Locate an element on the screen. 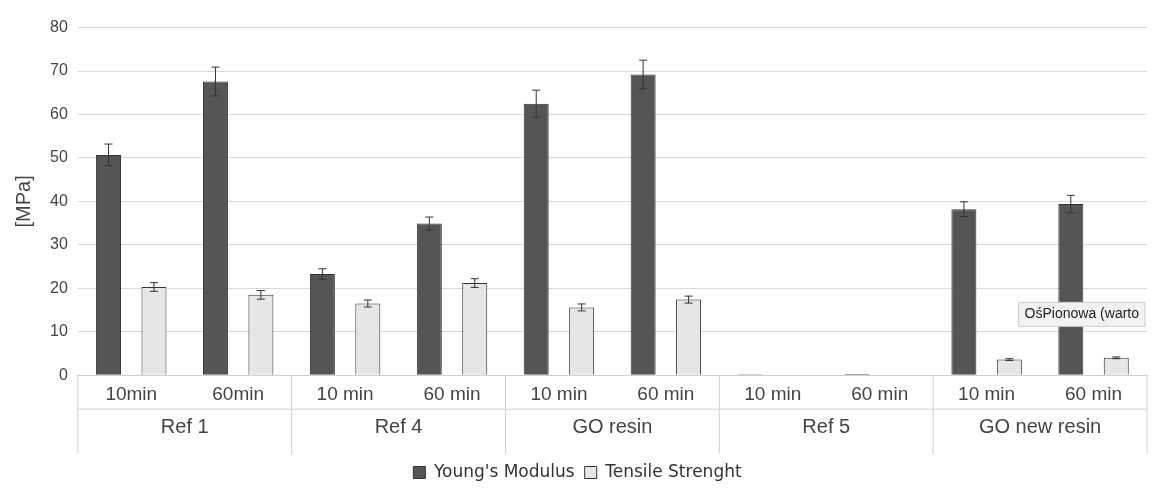 This screenshot has width=1175, height=499. legend-label: Tensile Strenght is located at coordinates (673, 470).